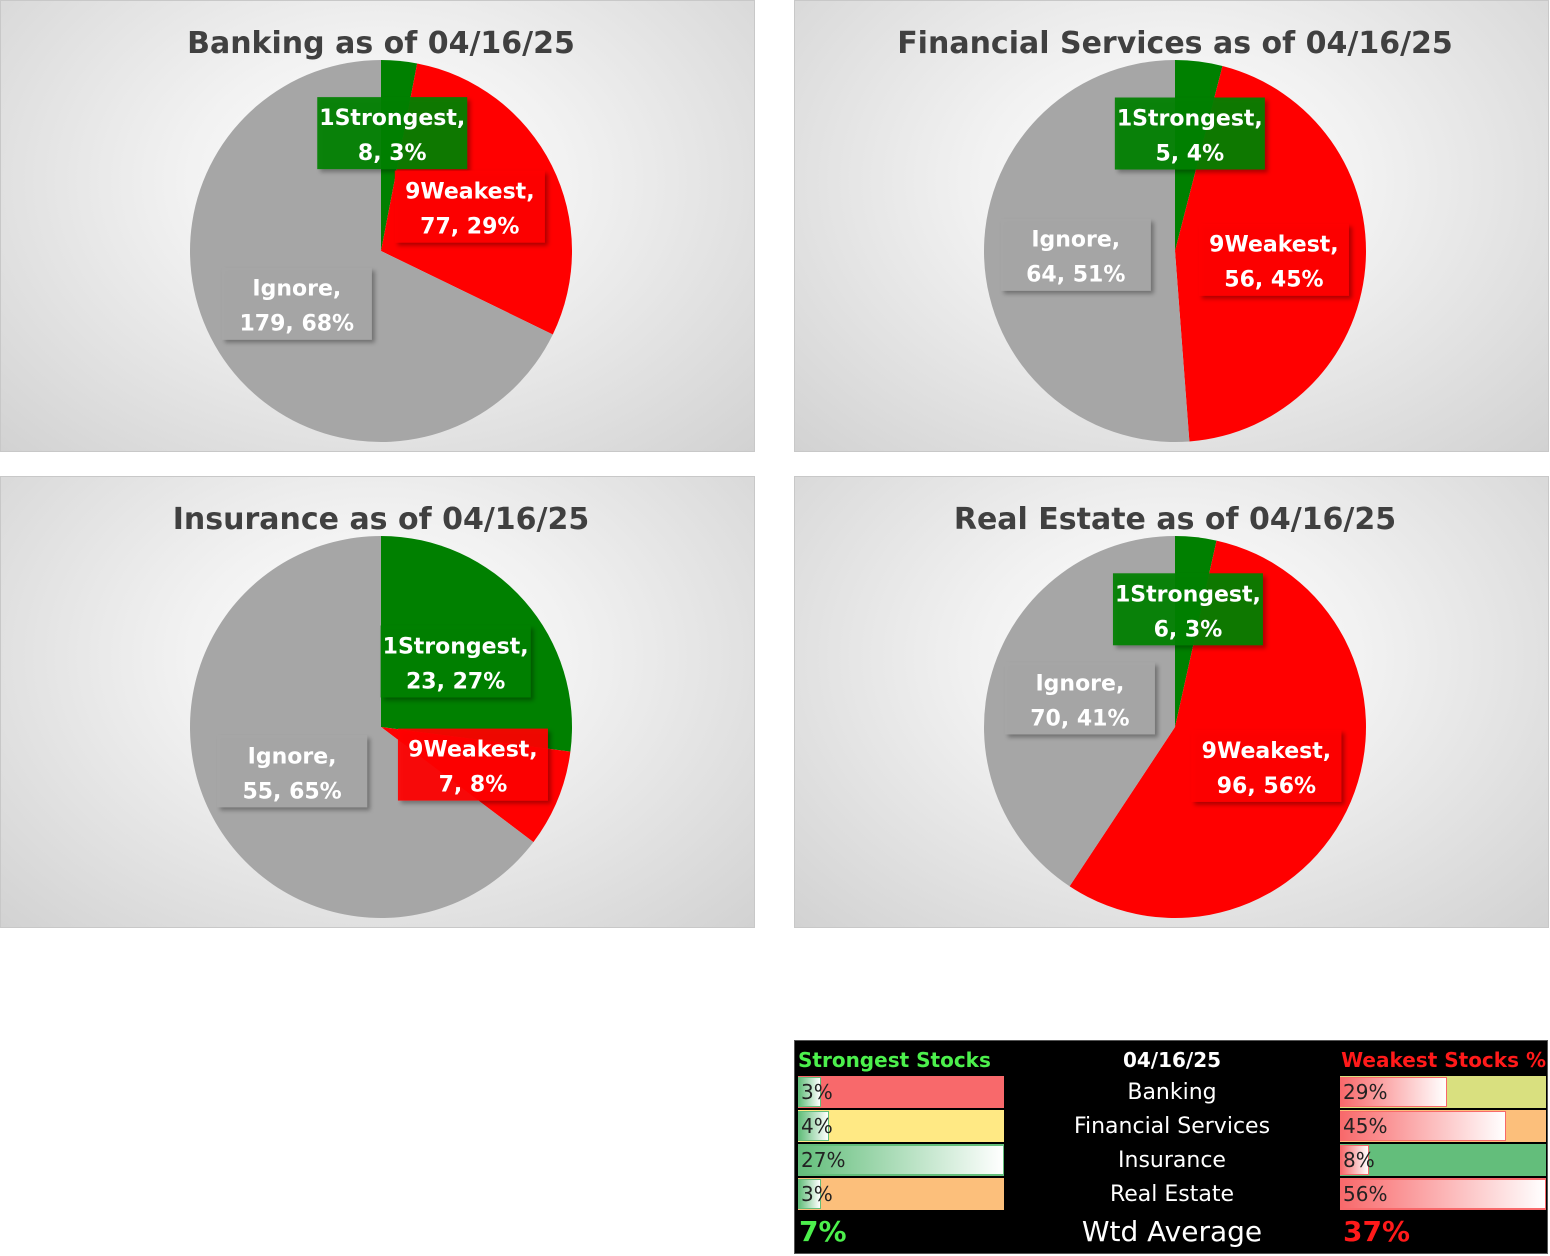 This screenshot has width=1550, height=1256. What do you see at coordinates (1365, 1126) in the screenshot?
I see `weakest-value: 45%` at bounding box center [1365, 1126].